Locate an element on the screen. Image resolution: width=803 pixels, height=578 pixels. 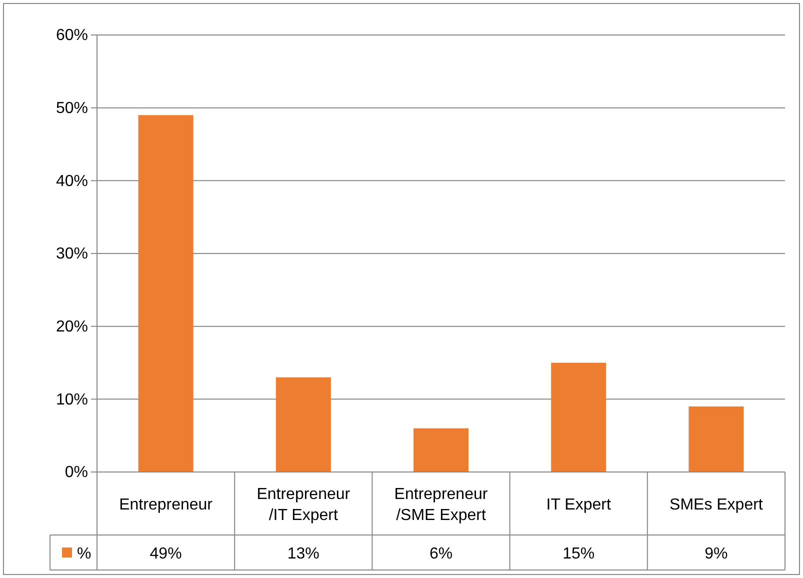
data-label: 6% is located at coordinates (441, 554).